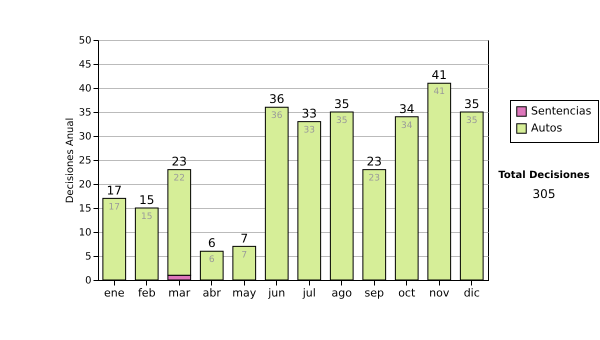  Describe the element at coordinates (85, 185) in the screenshot. I see `y-tick-label: 20` at that location.